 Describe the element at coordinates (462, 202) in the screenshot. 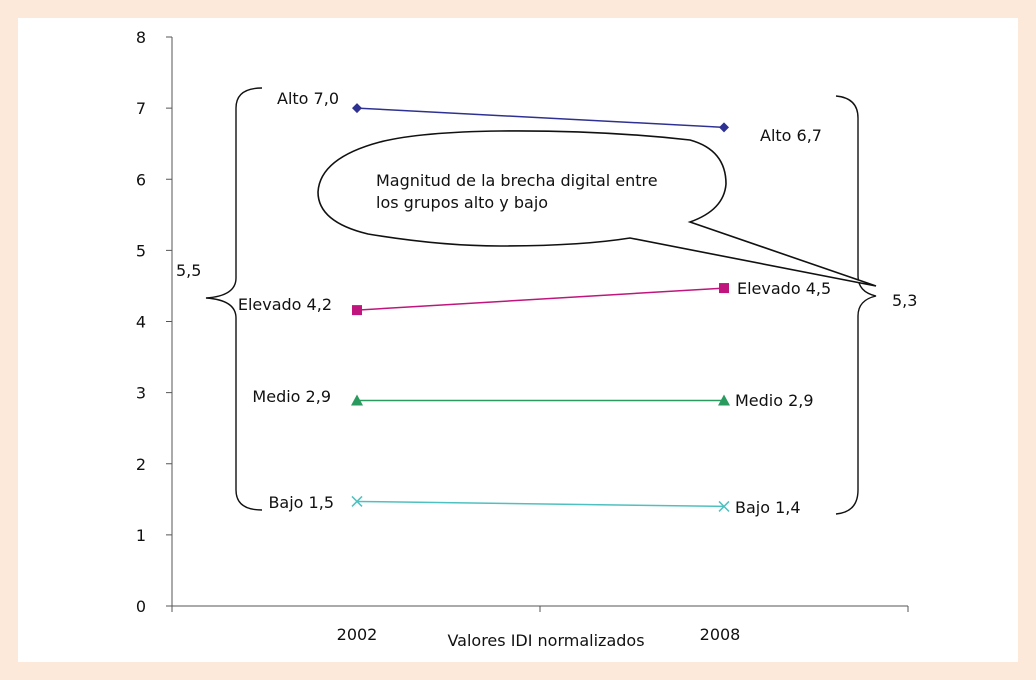

I see `callout-text-line: los grupos alto y bajo` at that location.